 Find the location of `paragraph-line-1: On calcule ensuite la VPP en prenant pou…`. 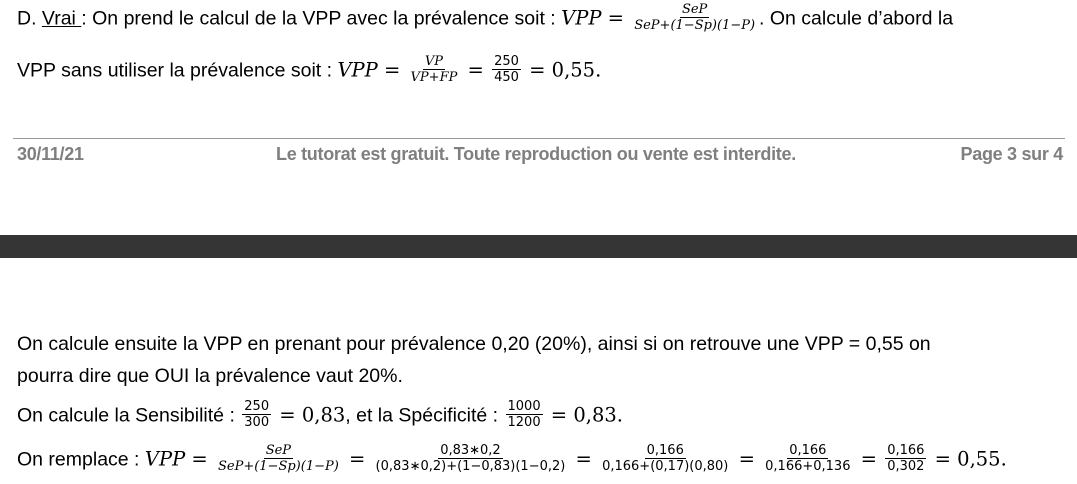

paragraph-line-1: On calcule ensuite la VPP en prenant pou… is located at coordinates (474, 344).